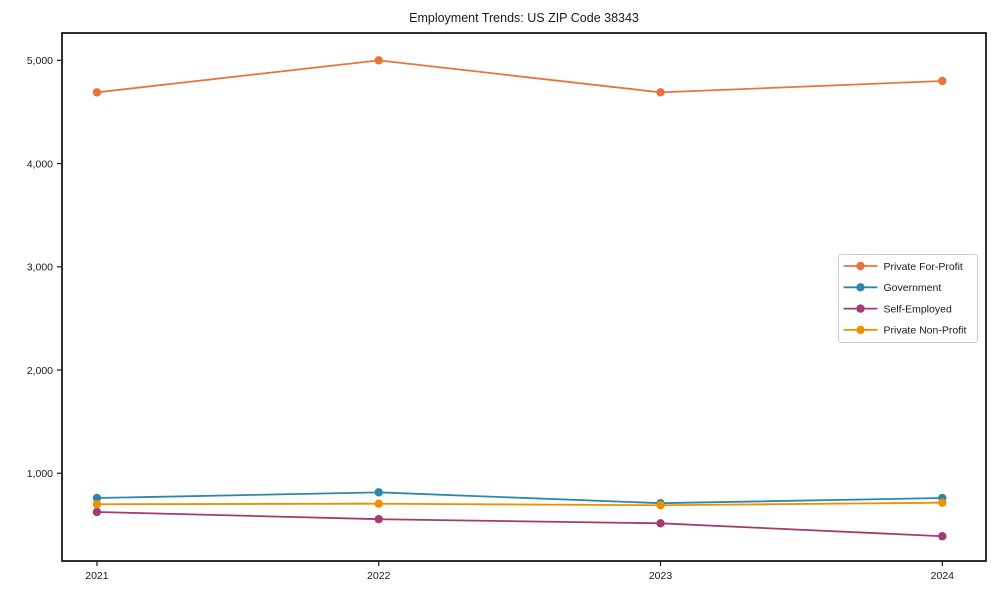  I want to click on x-tick-label: 2021, so click(97, 576).